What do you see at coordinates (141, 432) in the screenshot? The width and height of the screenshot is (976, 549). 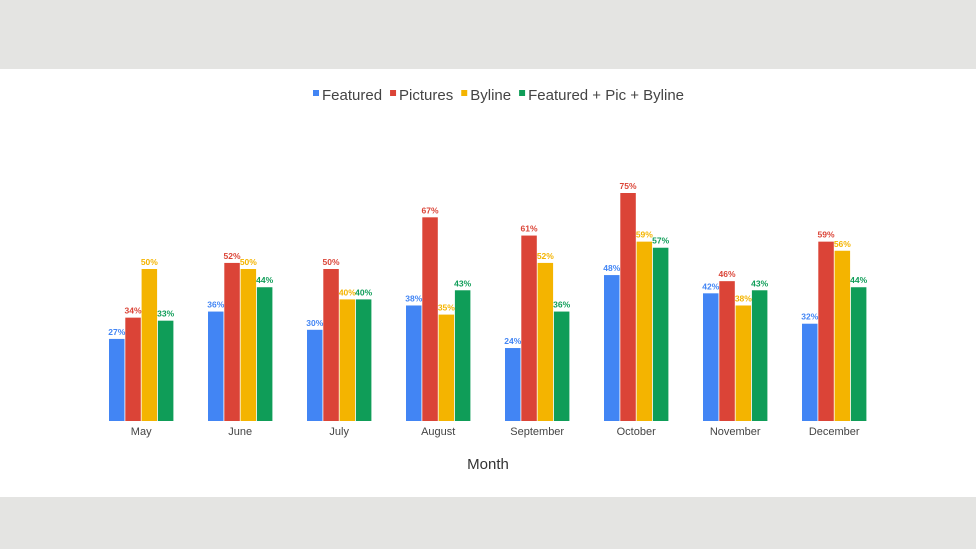 I see `tick-label-0: May` at bounding box center [141, 432].